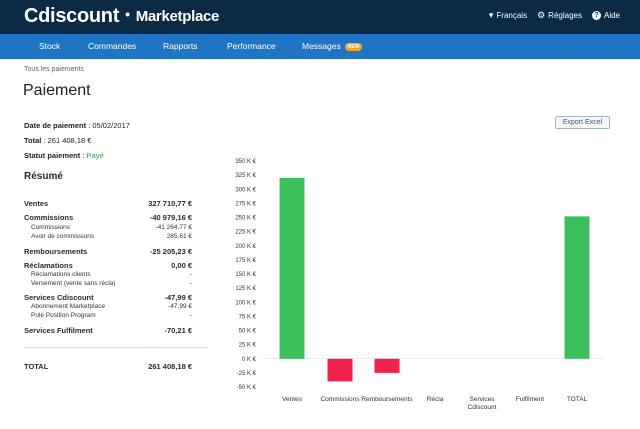 This screenshot has width=640, height=429. What do you see at coordinates (251, 46) in the screenshot?
I see `nav-performance: Performance` at bounding box center [251, 46].